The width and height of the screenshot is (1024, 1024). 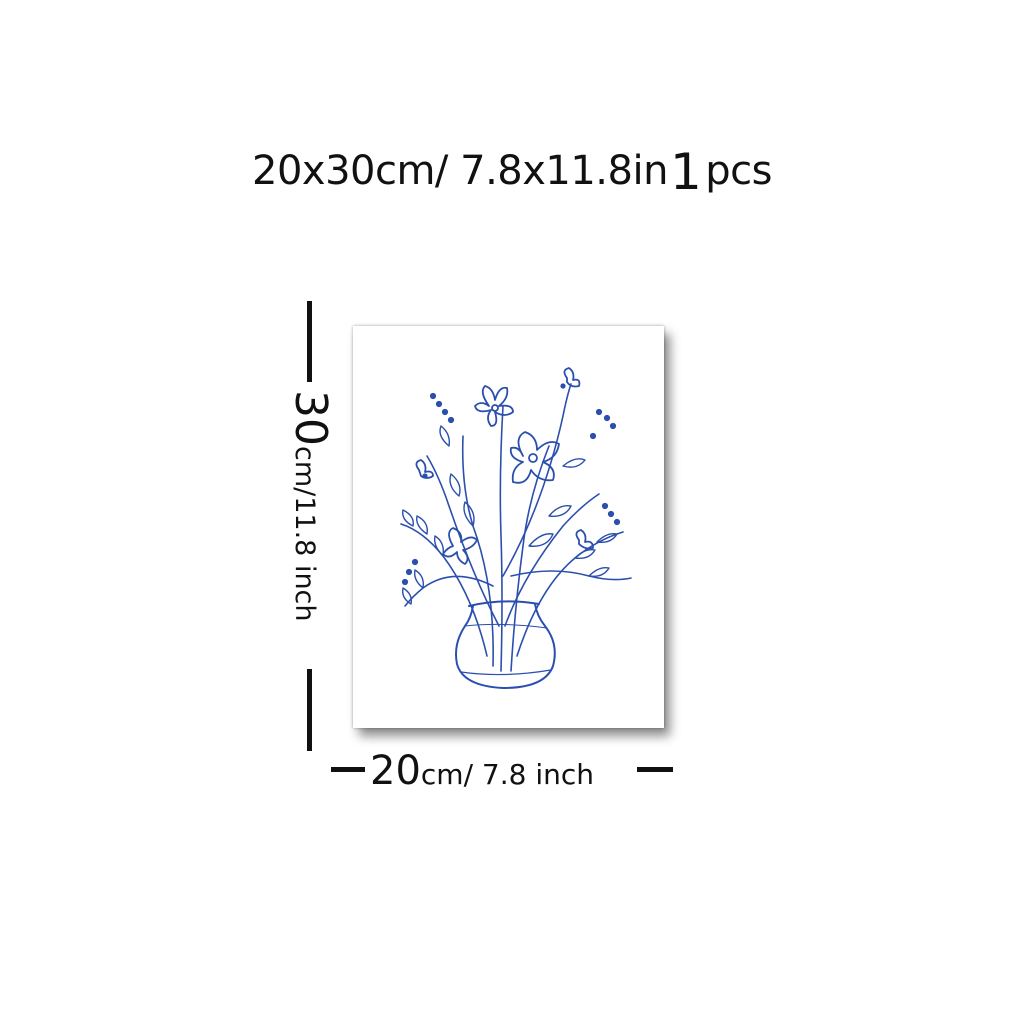 I want to click on stems-drawing, so click(x=516, y=527).